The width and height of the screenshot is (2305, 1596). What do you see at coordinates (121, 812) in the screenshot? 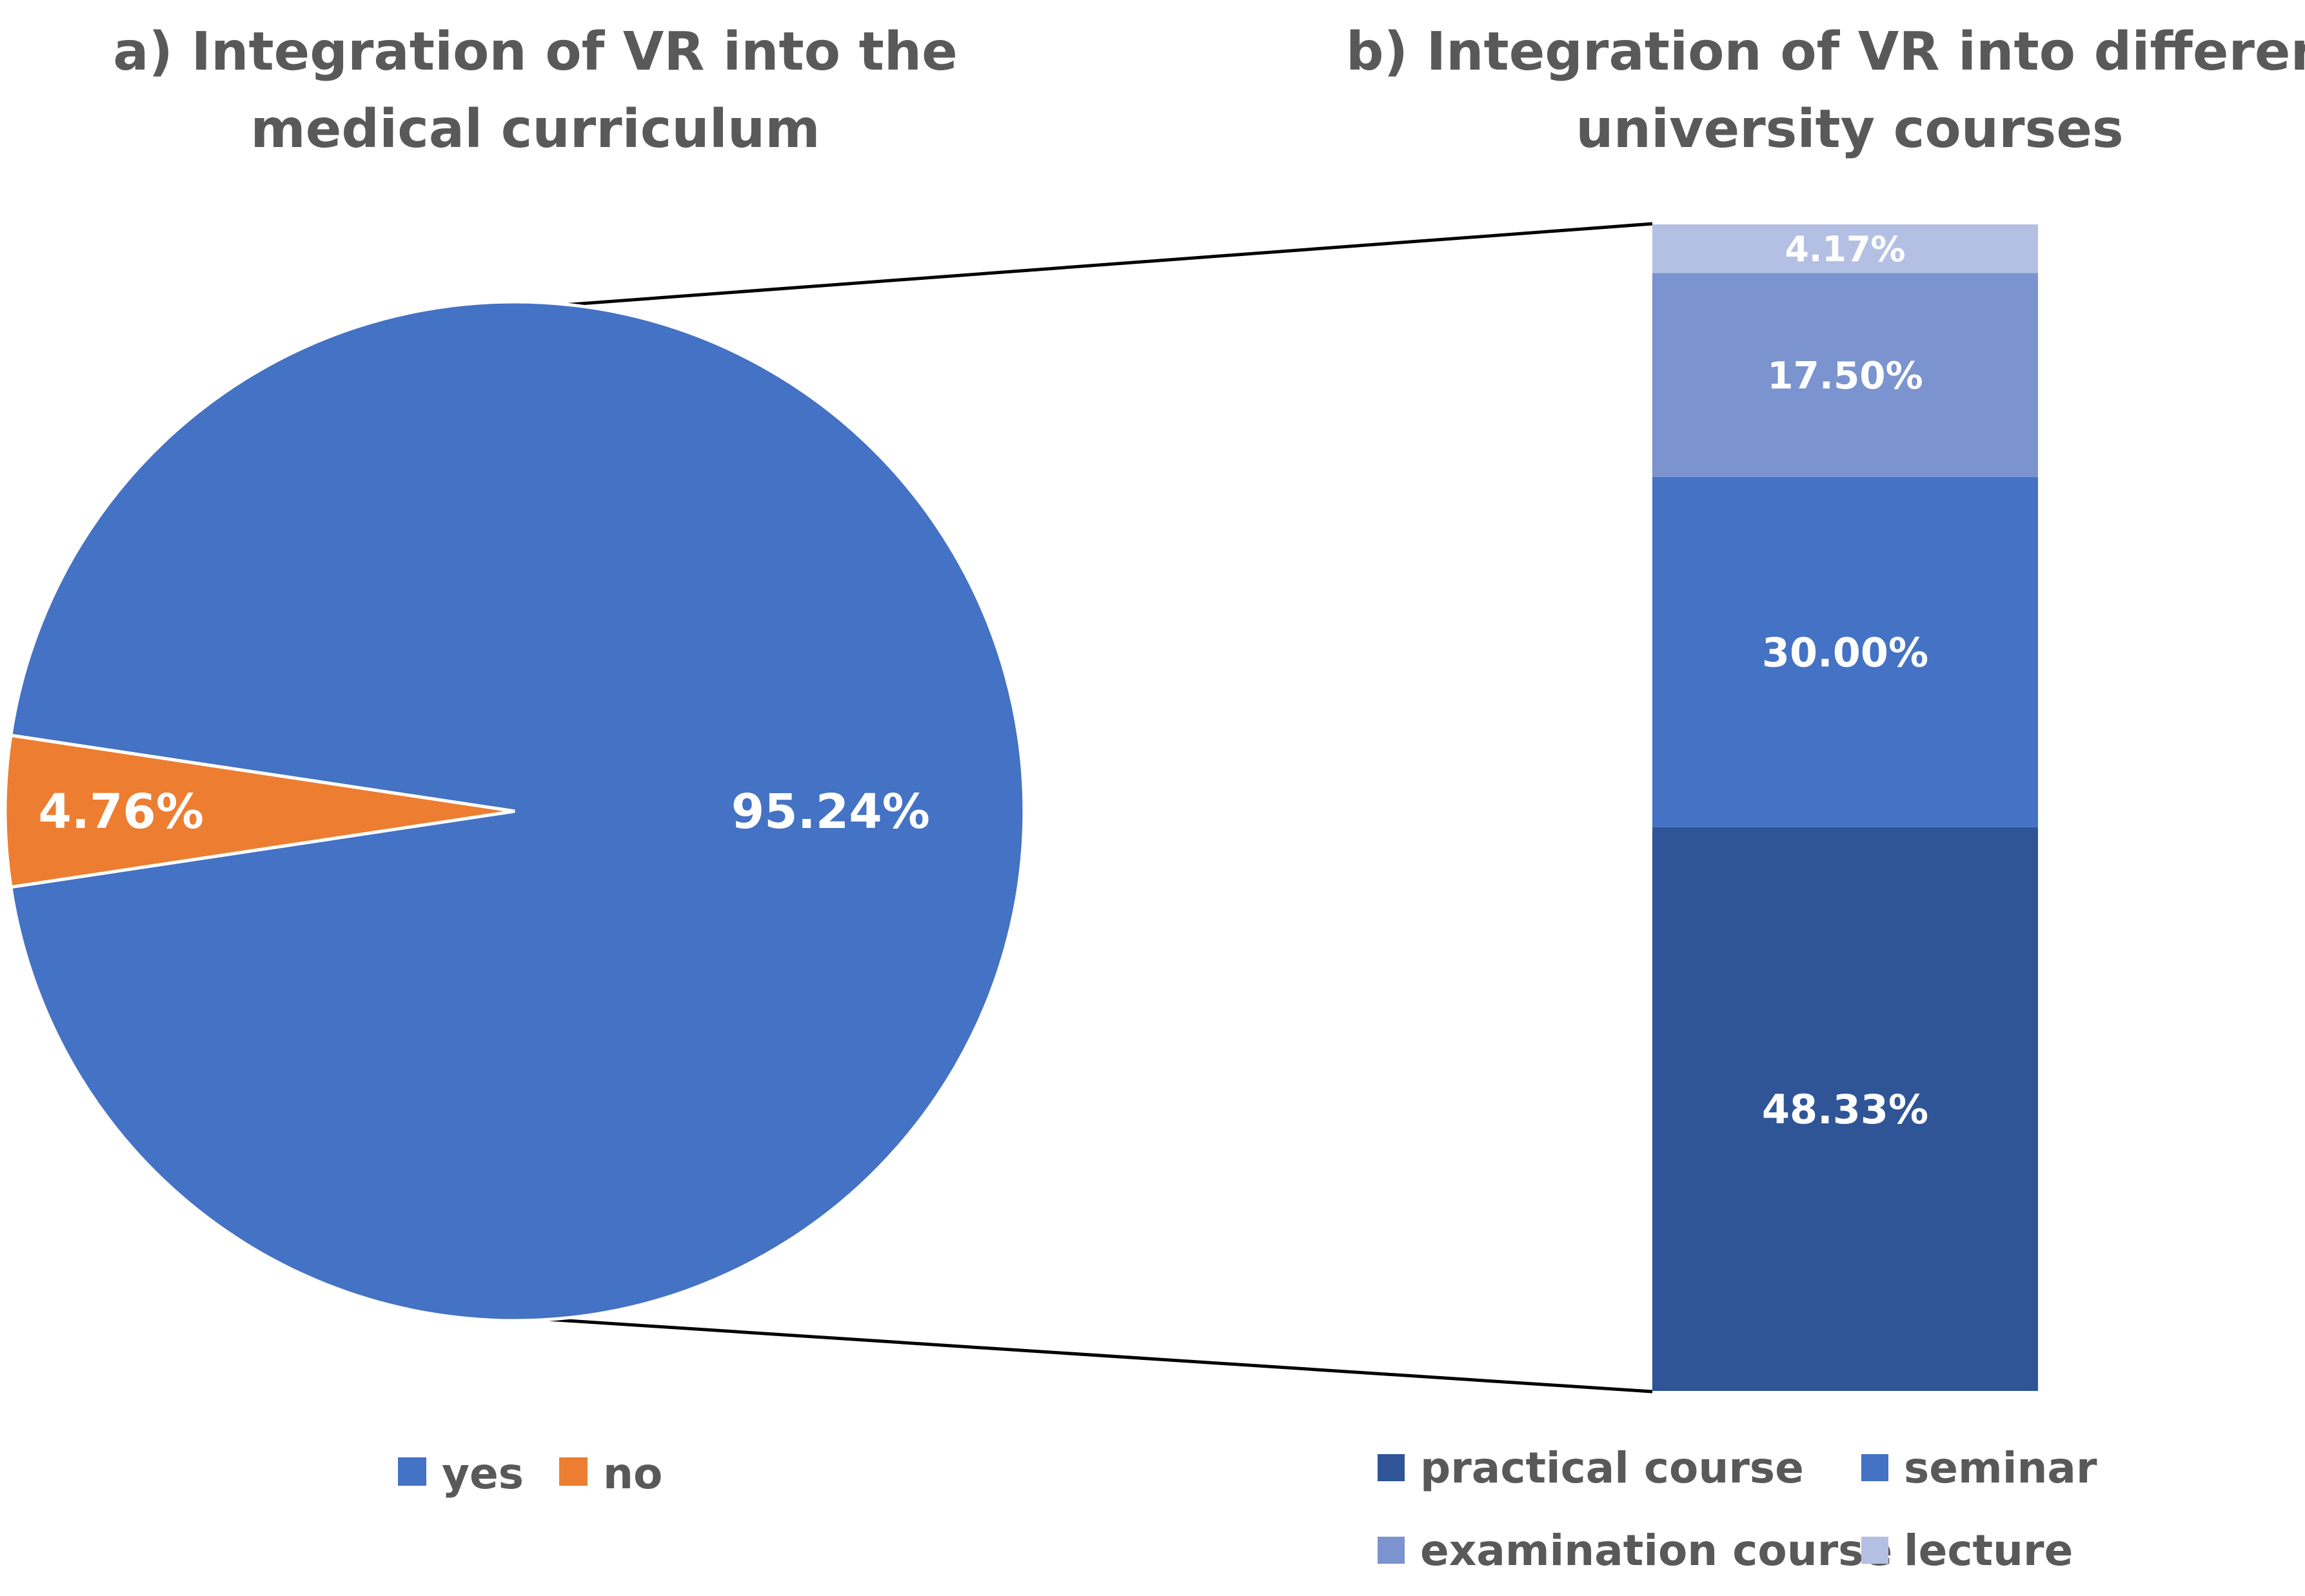
I see `pie-data-label-no: 4.76%` at bounding box center [121, 812].